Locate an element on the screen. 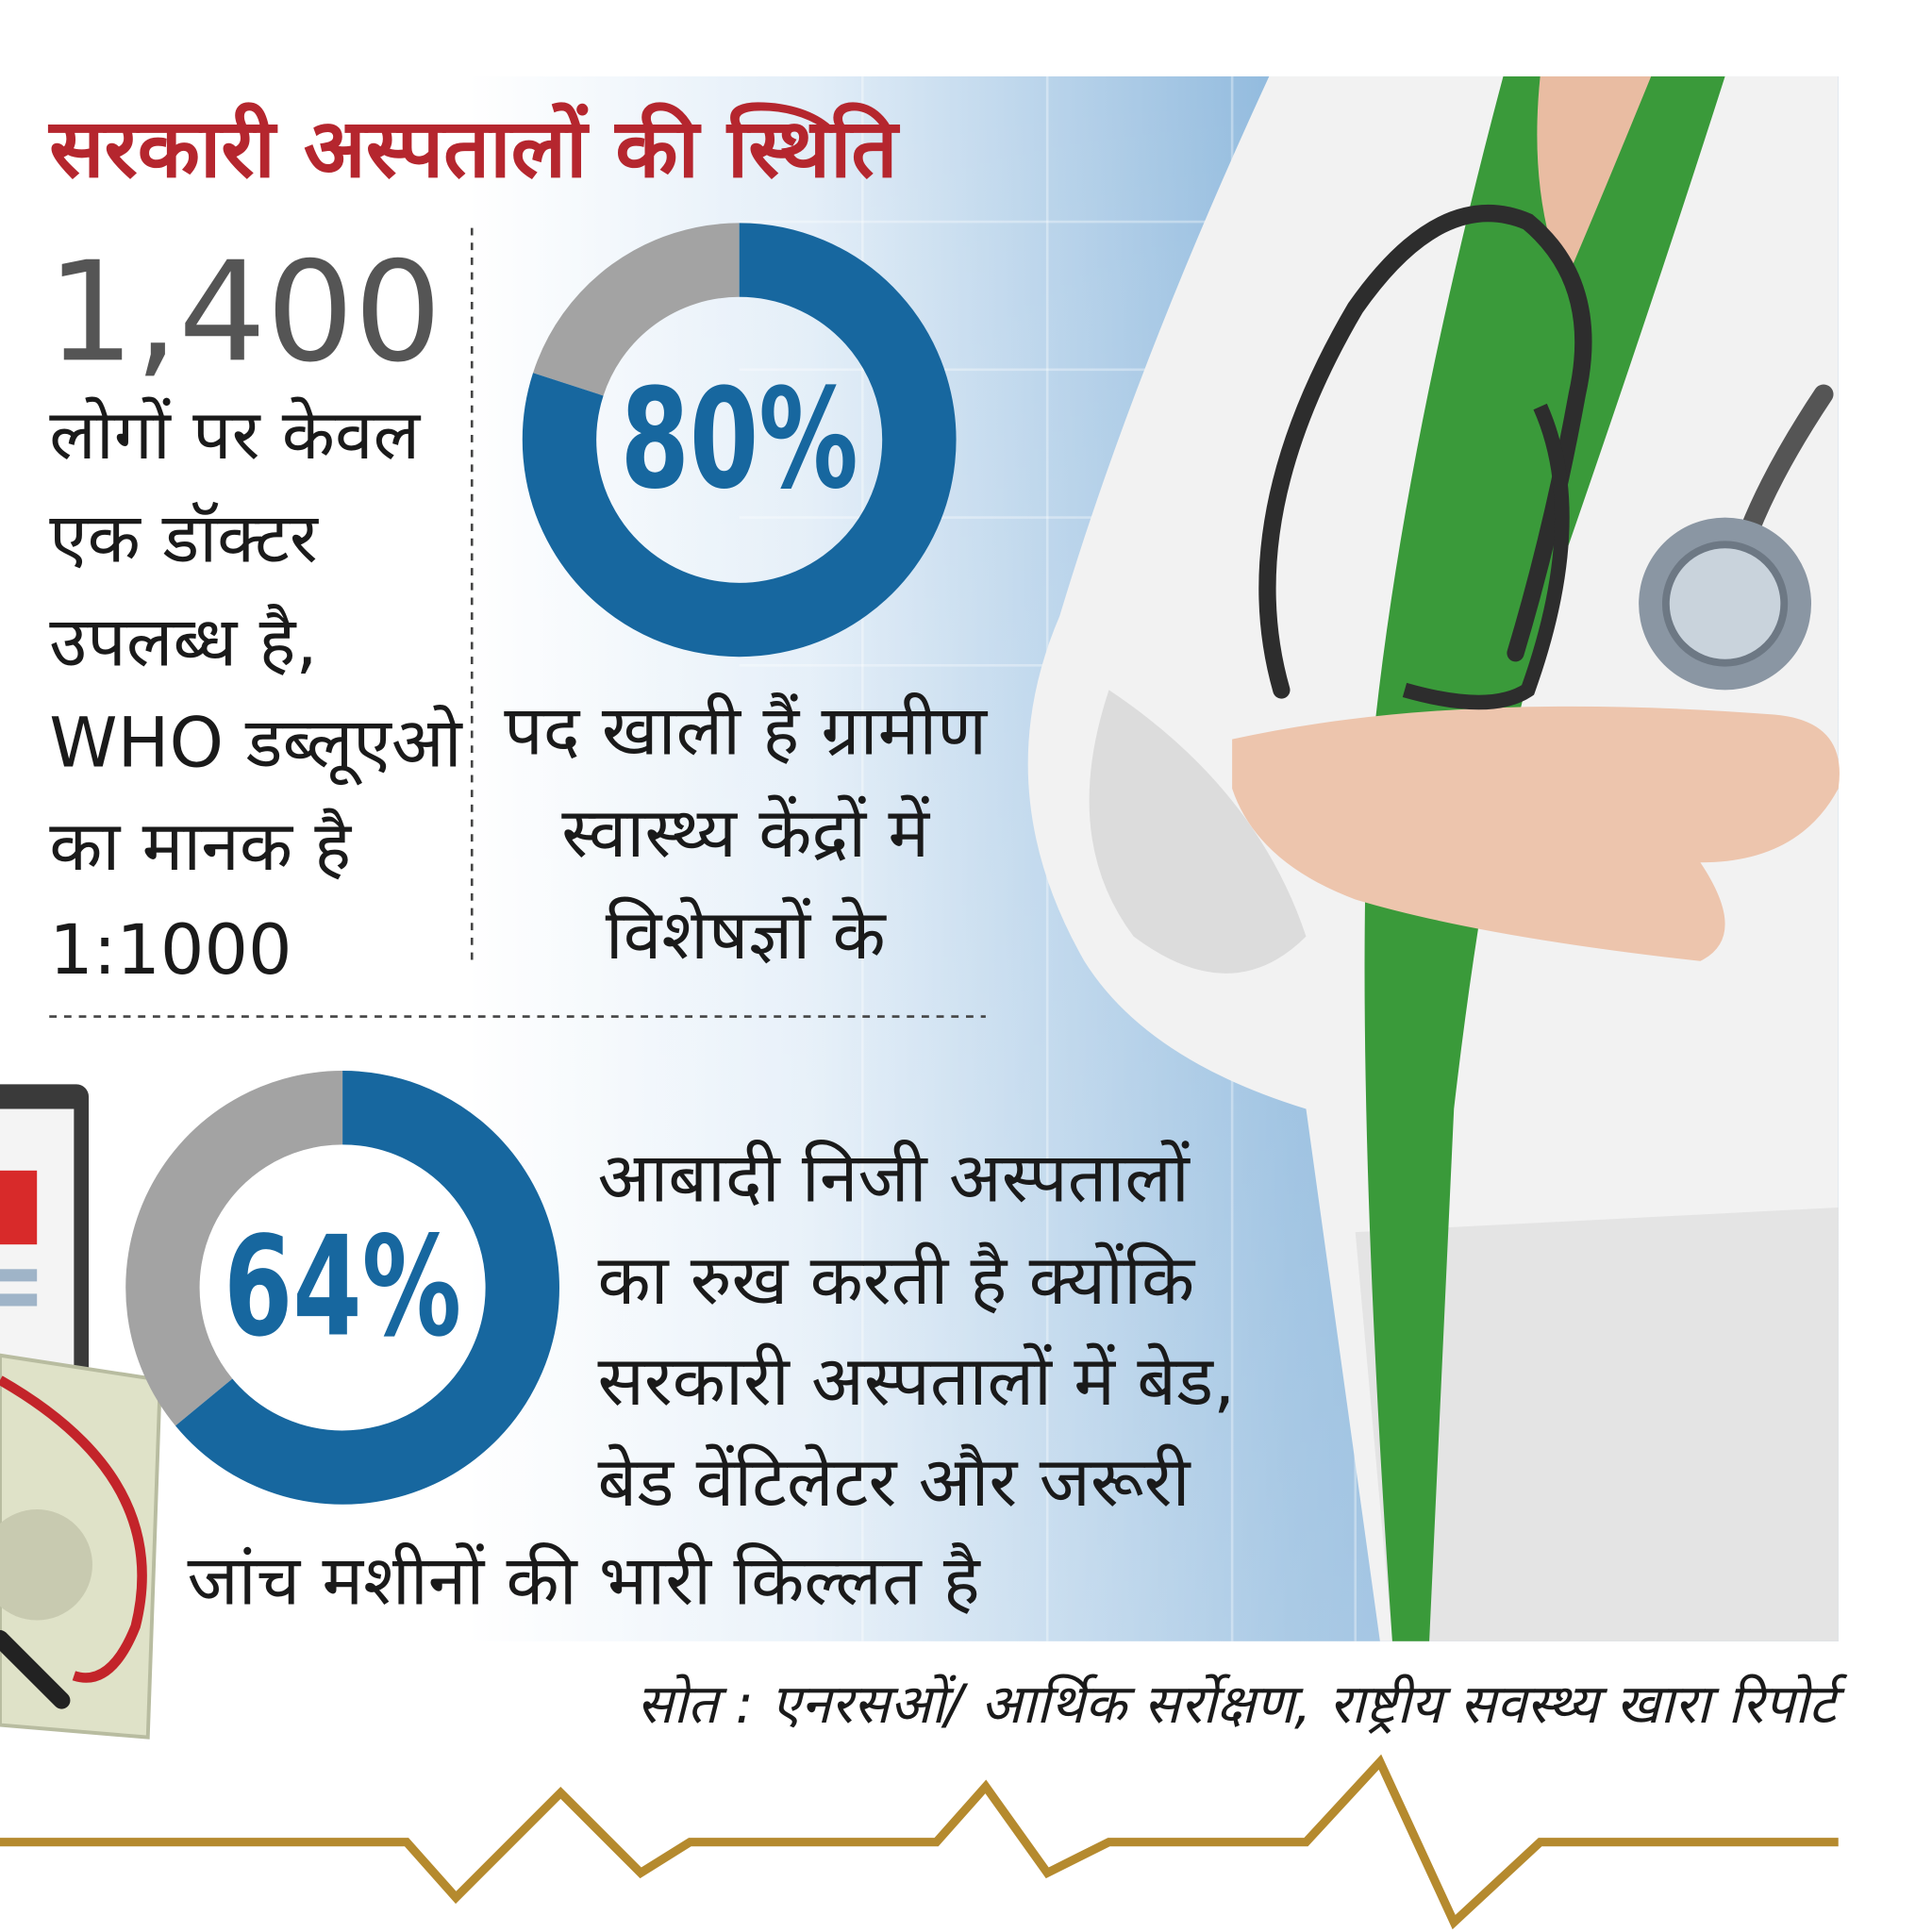 This screenshot has width=1932, height=1932. donut-caption: सरकारी अस्पतालों में बेड, is located at coordinates (916, 1381).